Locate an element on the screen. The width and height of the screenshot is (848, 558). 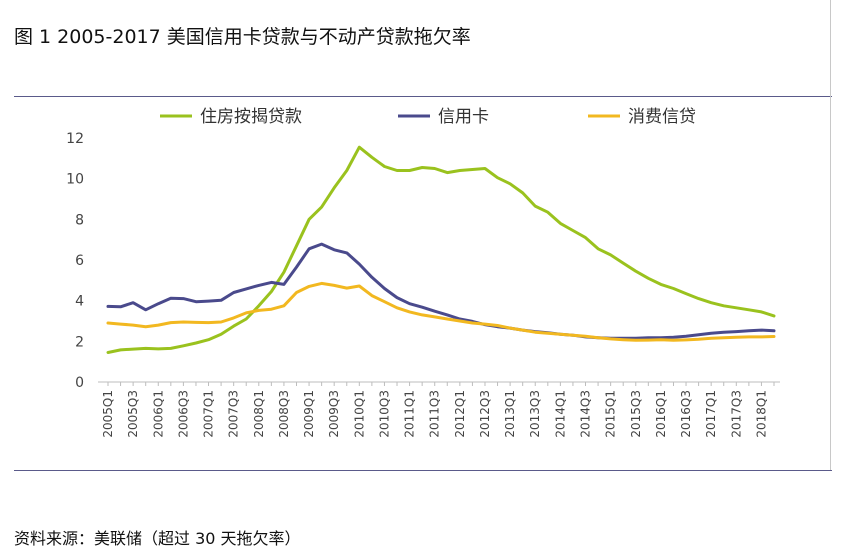
x-tick-label: 2017Q3 is located at coordinates (736, 414).